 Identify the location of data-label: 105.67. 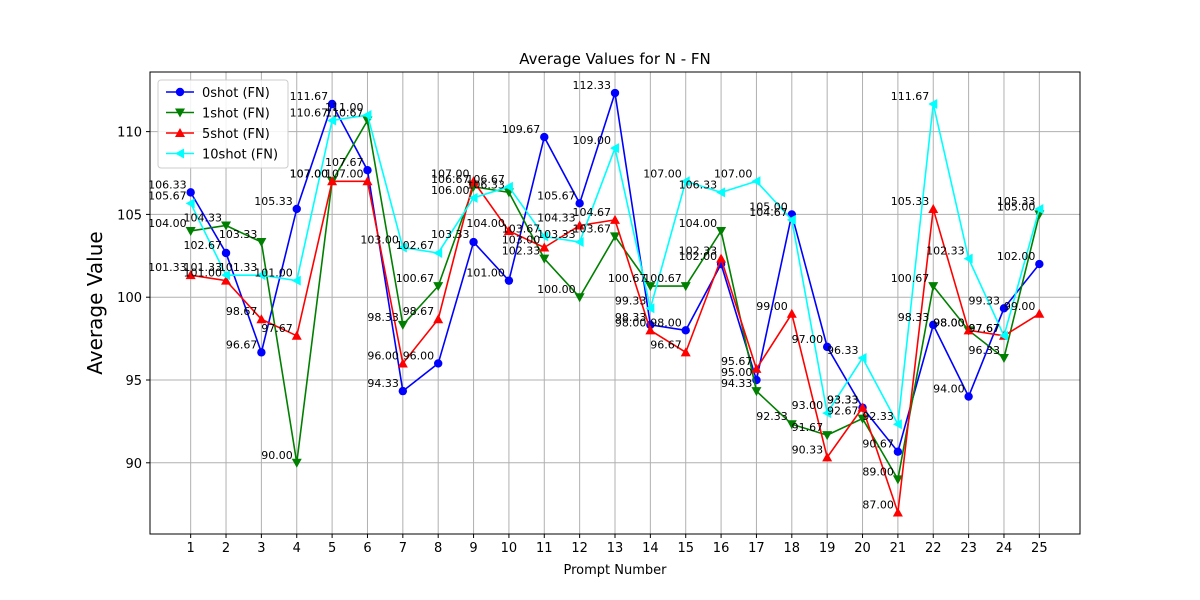
(556, 195).